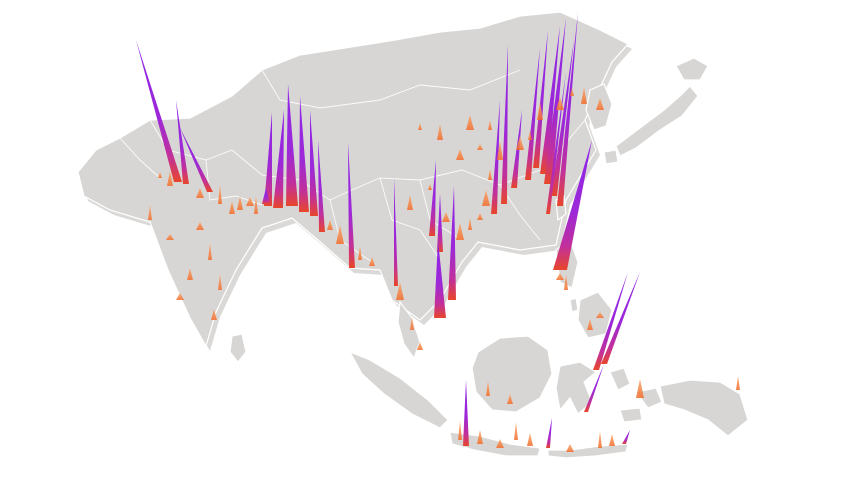 The width and height of the screenshot is (860, 480). I want to click on borneo, so click(512, 374).